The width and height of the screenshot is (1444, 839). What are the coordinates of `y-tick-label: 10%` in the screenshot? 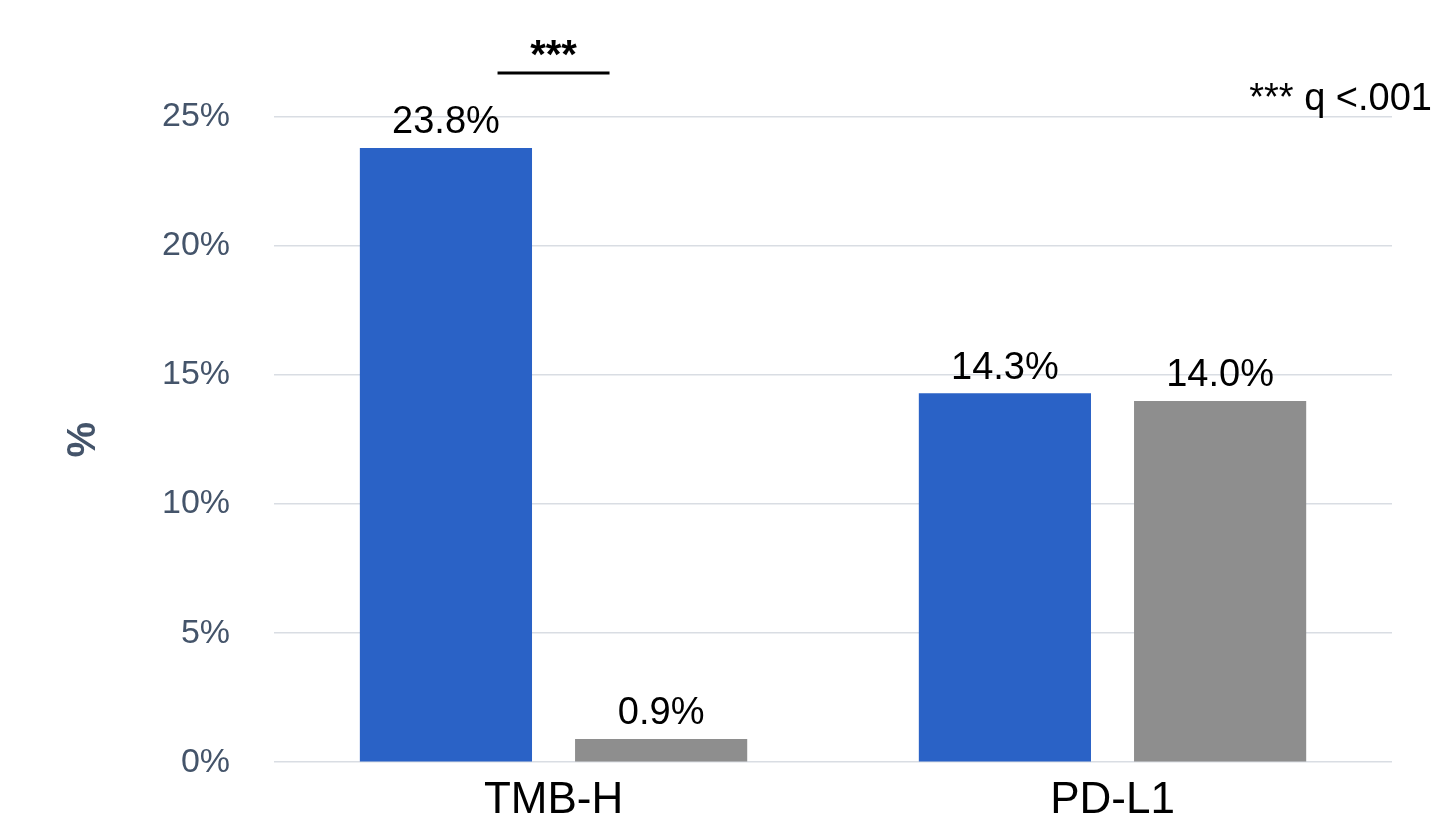 It's located at (196, 501).